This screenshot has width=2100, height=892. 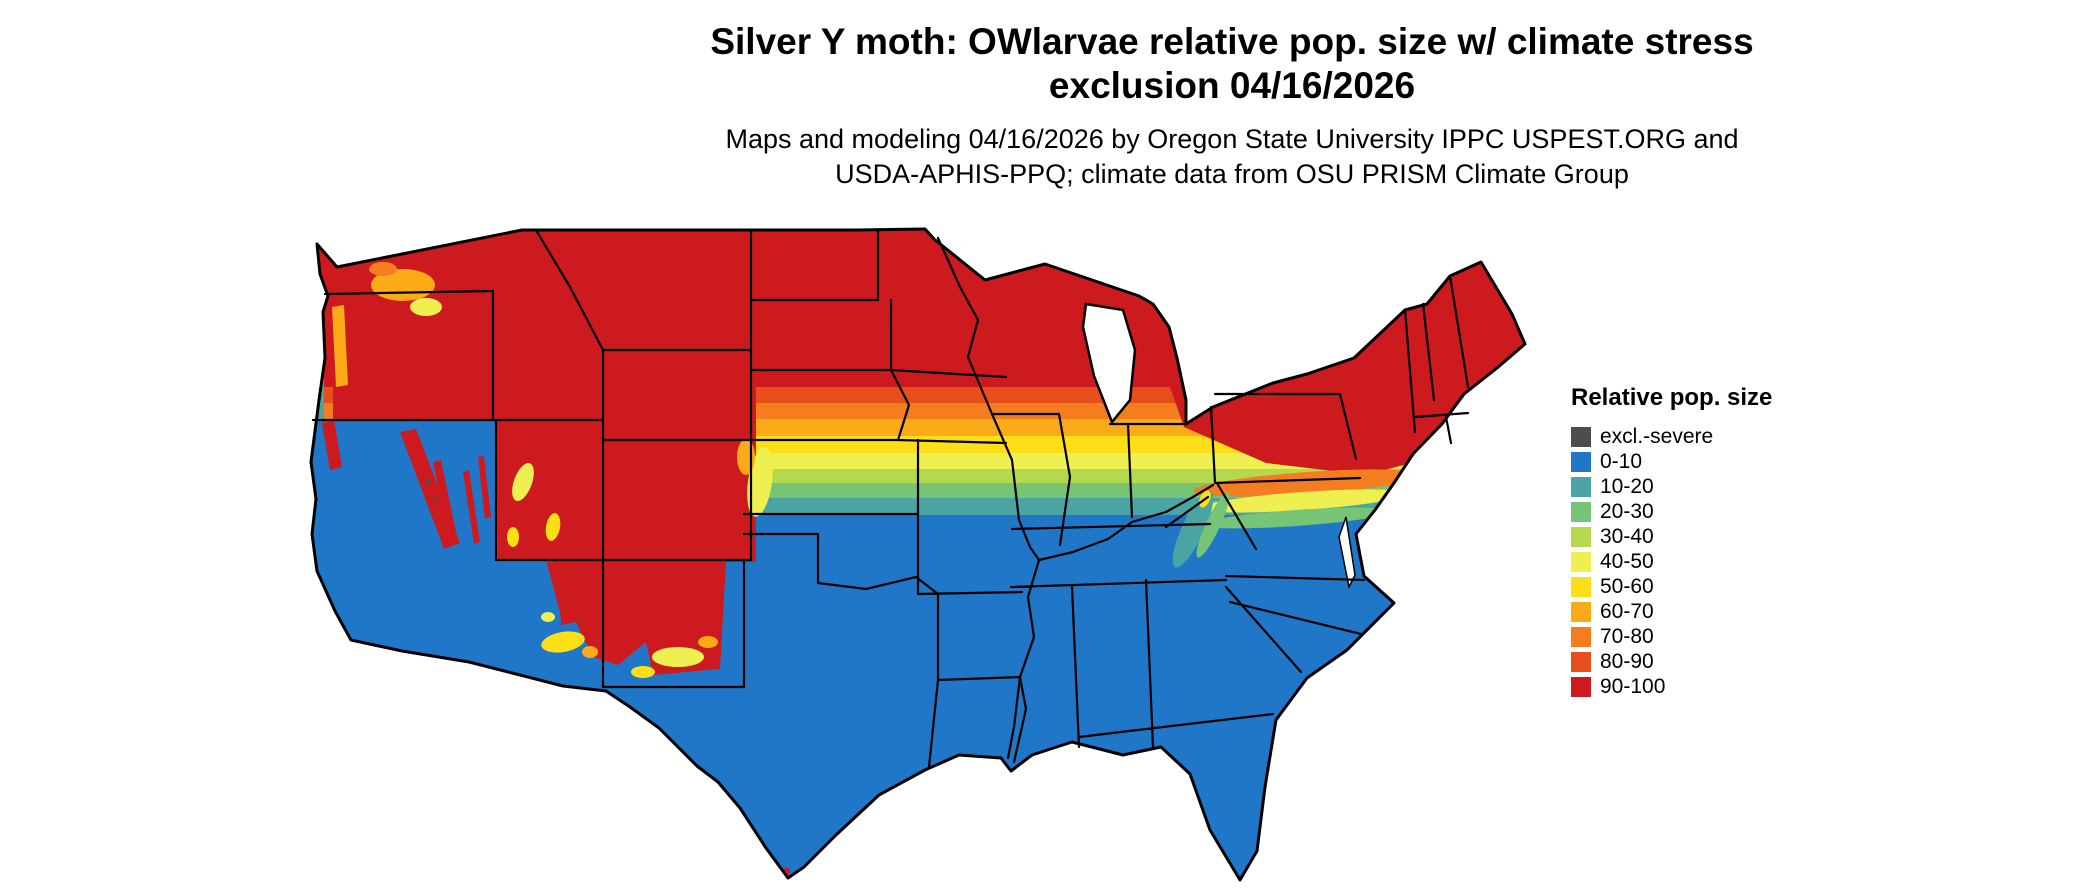 I want to click on legend-label: 50-60, so click(x=1627, y=586).